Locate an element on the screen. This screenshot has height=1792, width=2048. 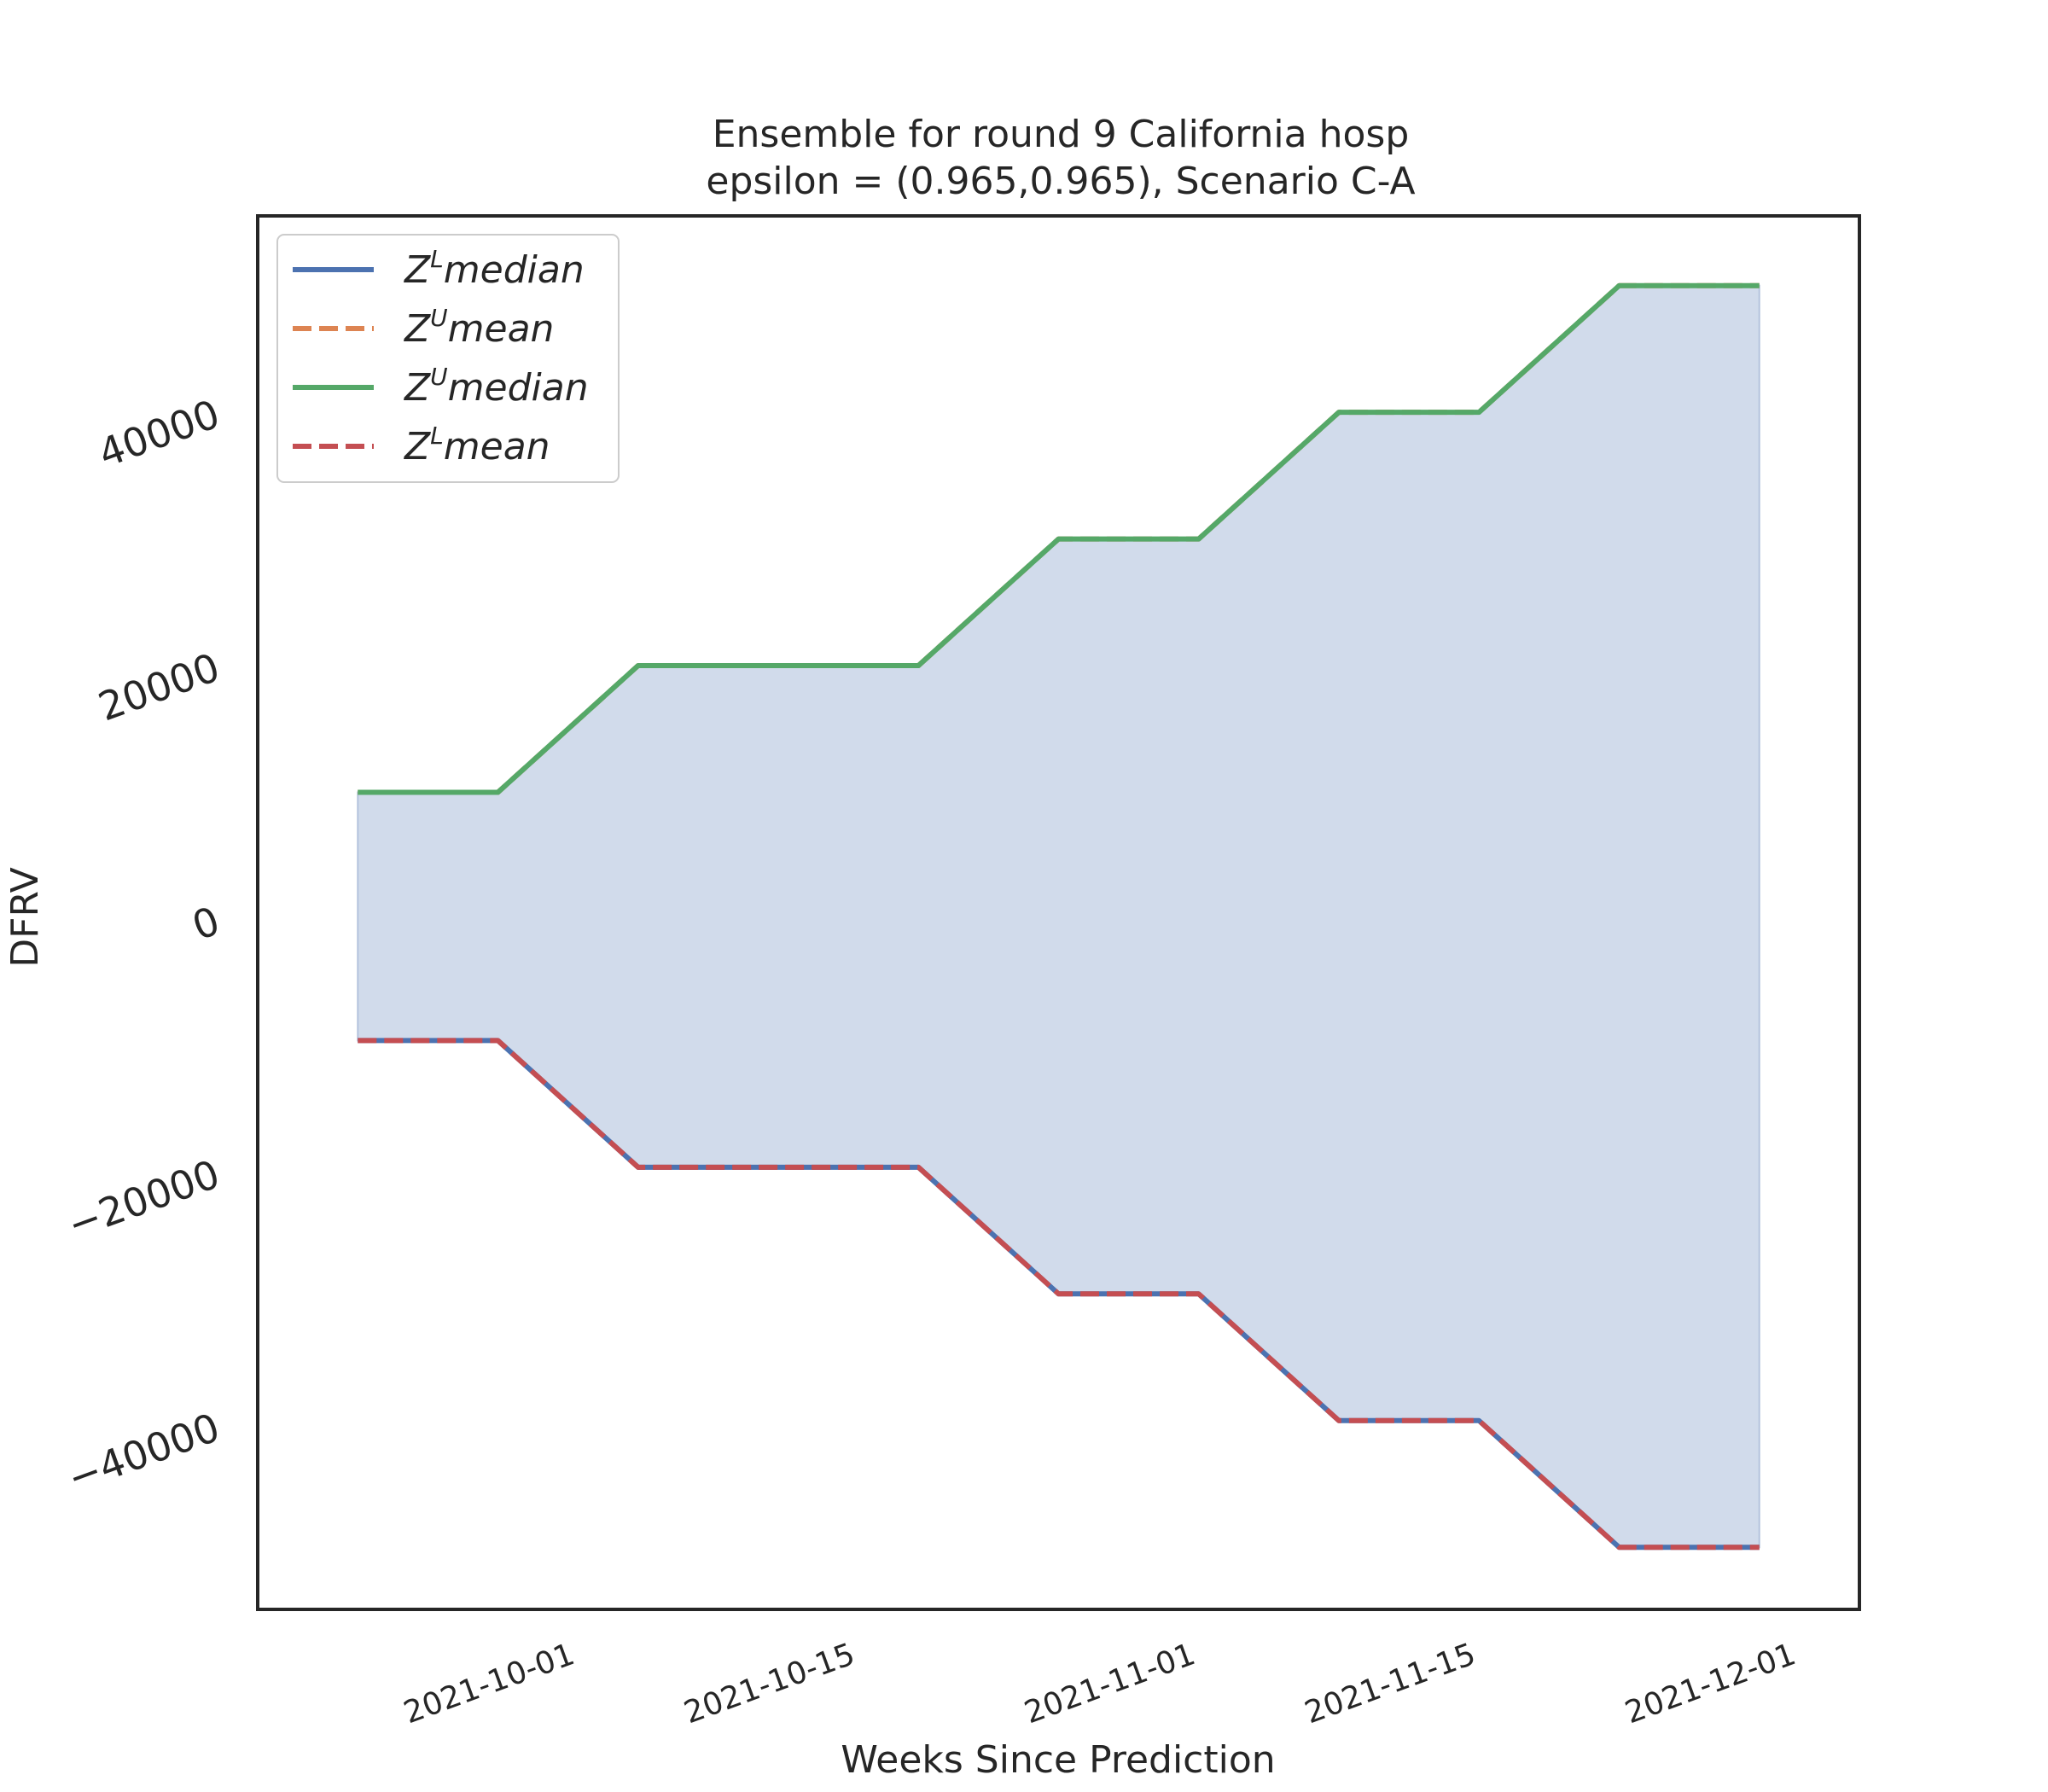
legend-label: ZLmedian is located at coordinates (495, 268).